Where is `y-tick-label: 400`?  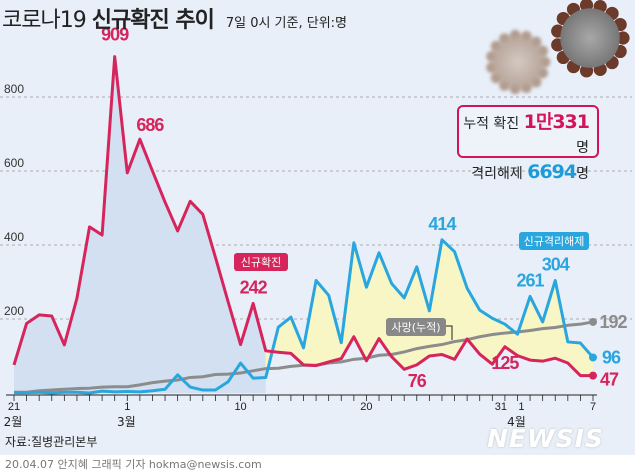 y-tick-label: 400 is located at coordinates (14, 237).